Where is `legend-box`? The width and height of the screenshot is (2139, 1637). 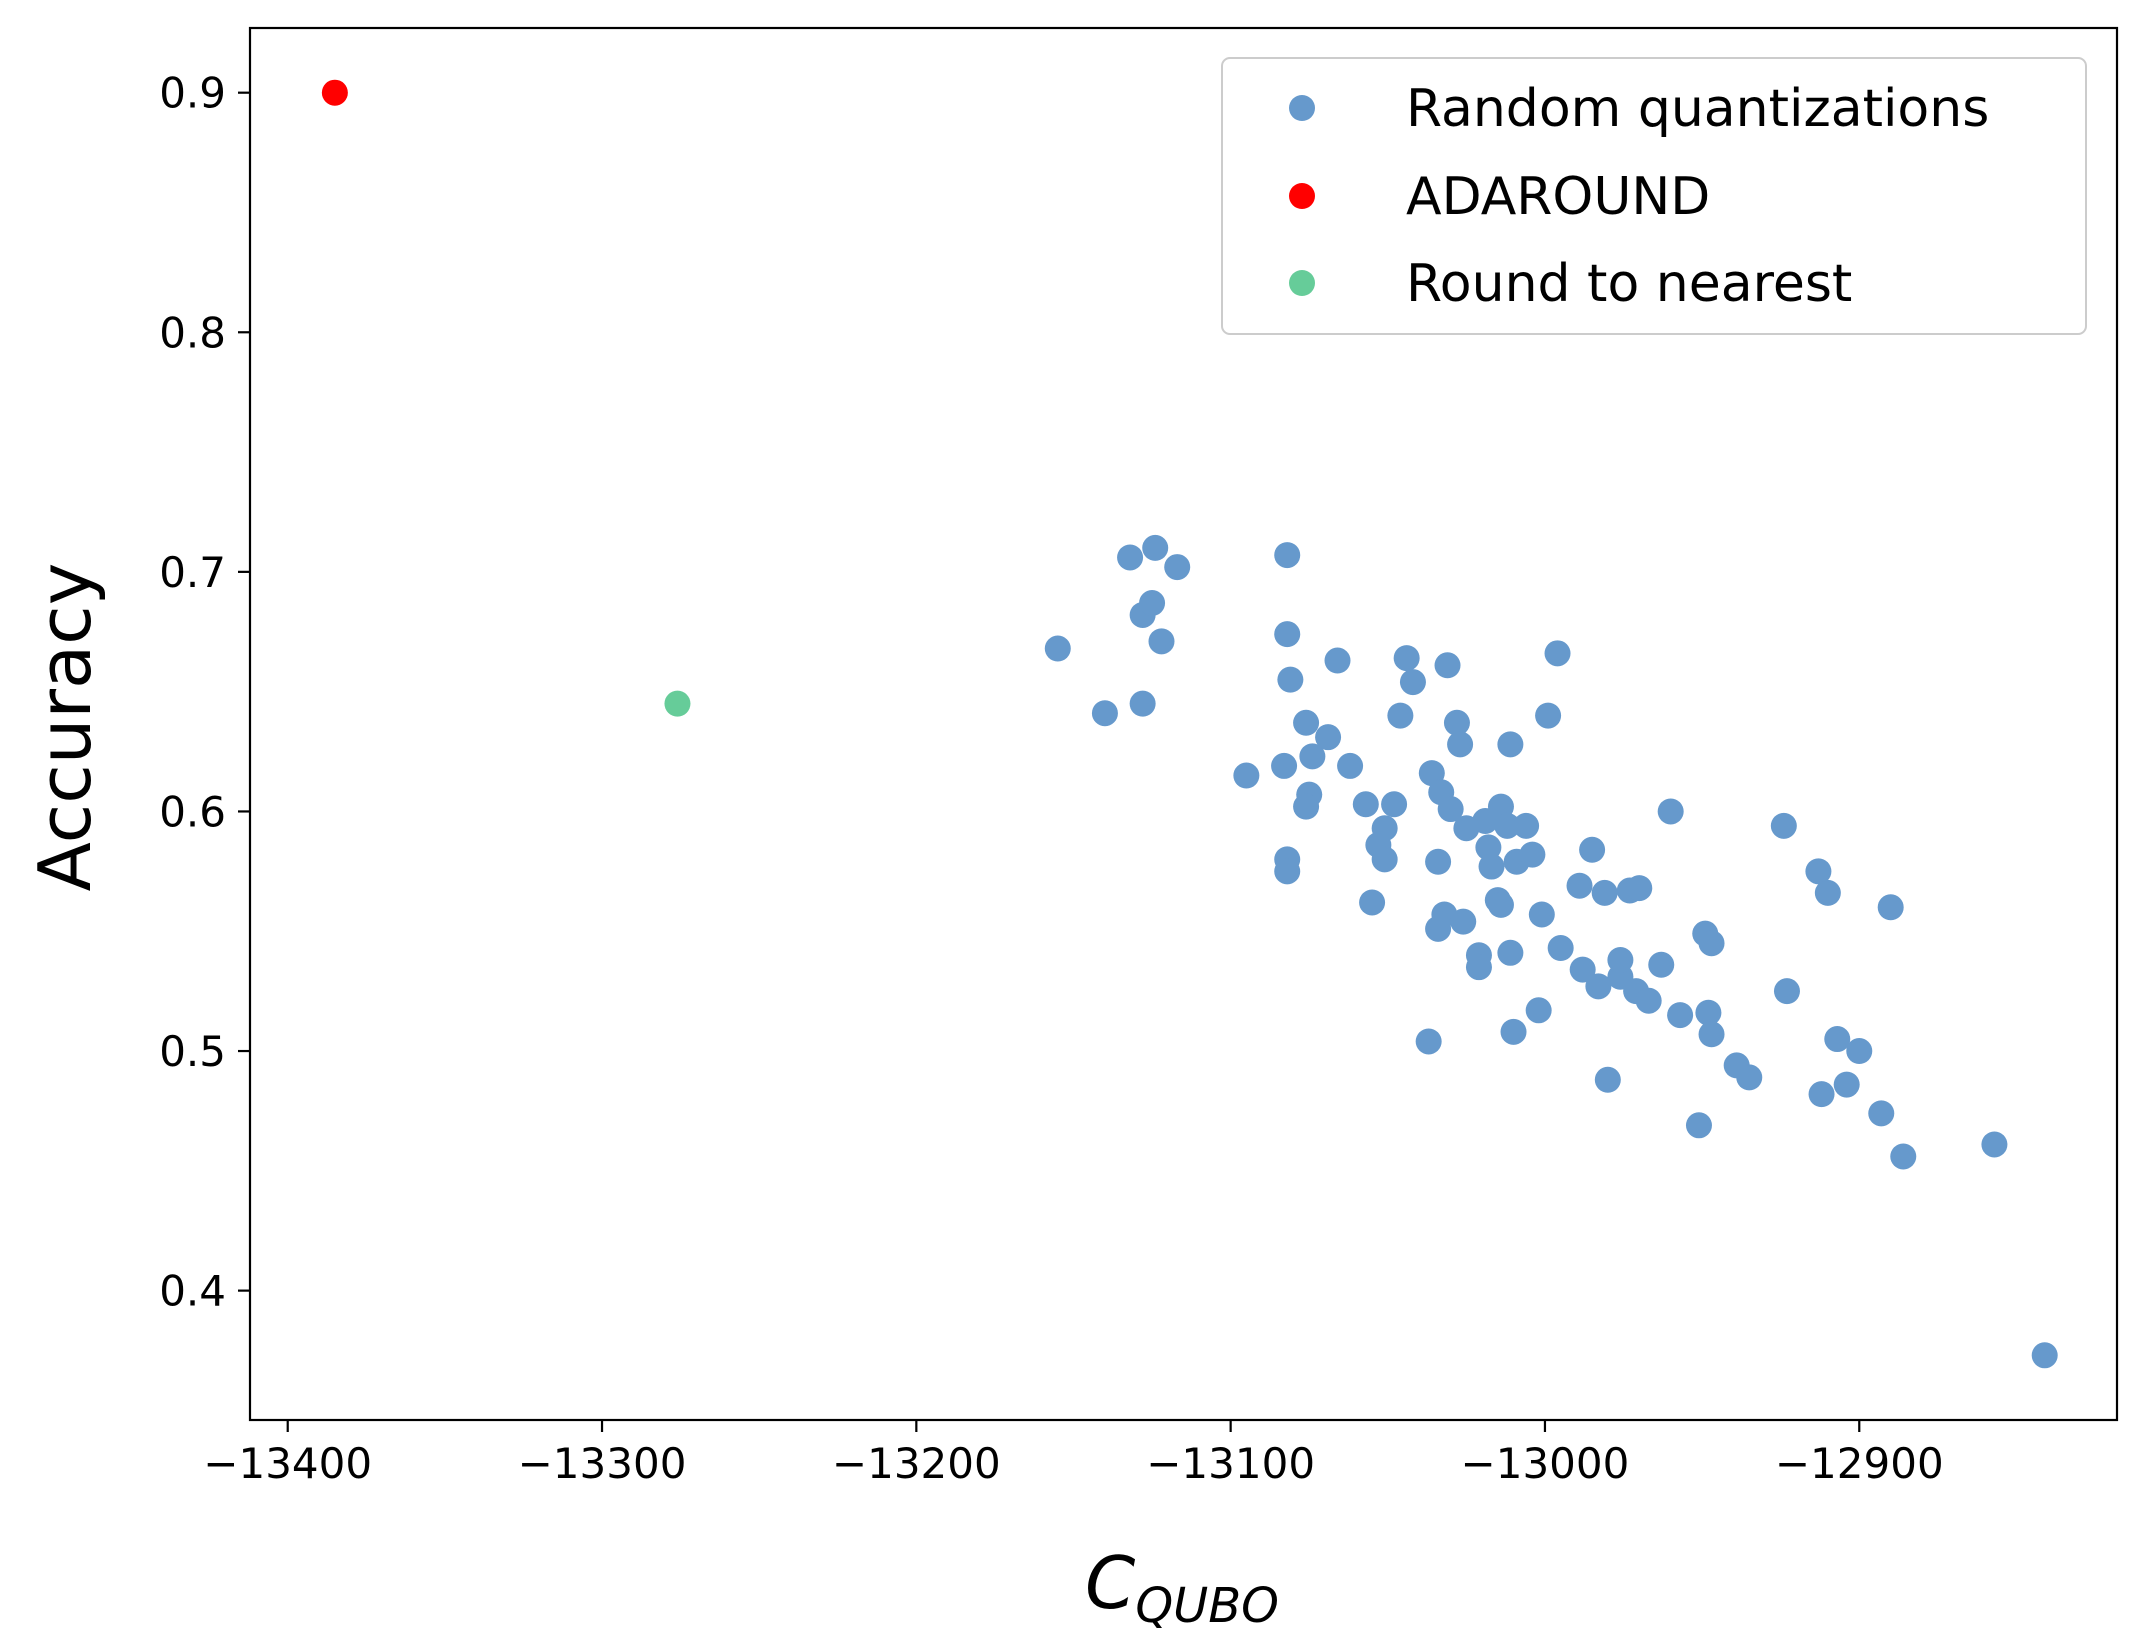
legend-box is located at coordinates (1654, 196).